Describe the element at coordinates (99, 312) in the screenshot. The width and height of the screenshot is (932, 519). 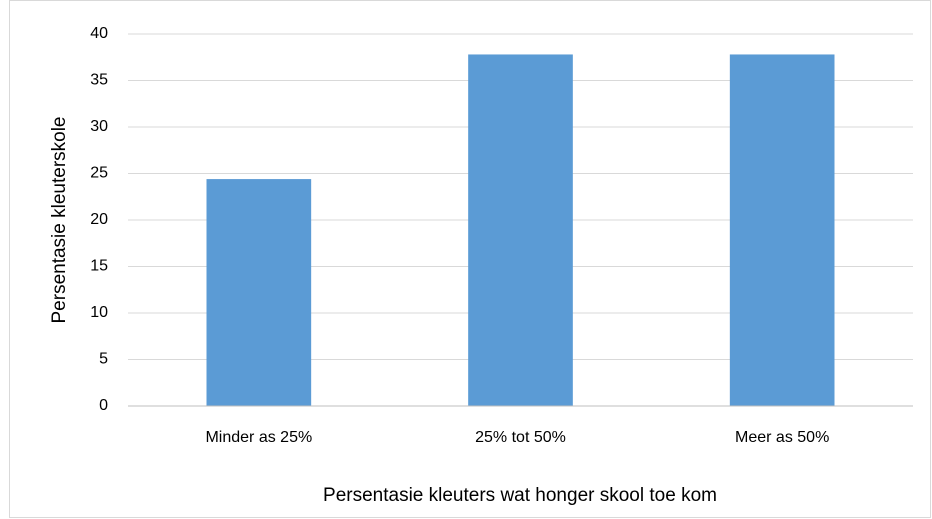
I see `y-tick-label: 10` at that location.